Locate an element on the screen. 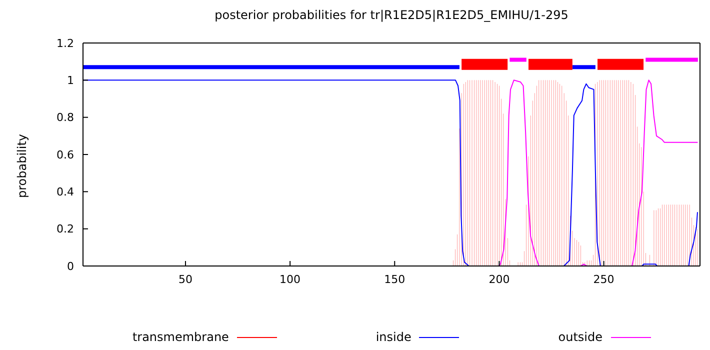  y-tick-label: 1.2 is located at coordinates (65, 43).